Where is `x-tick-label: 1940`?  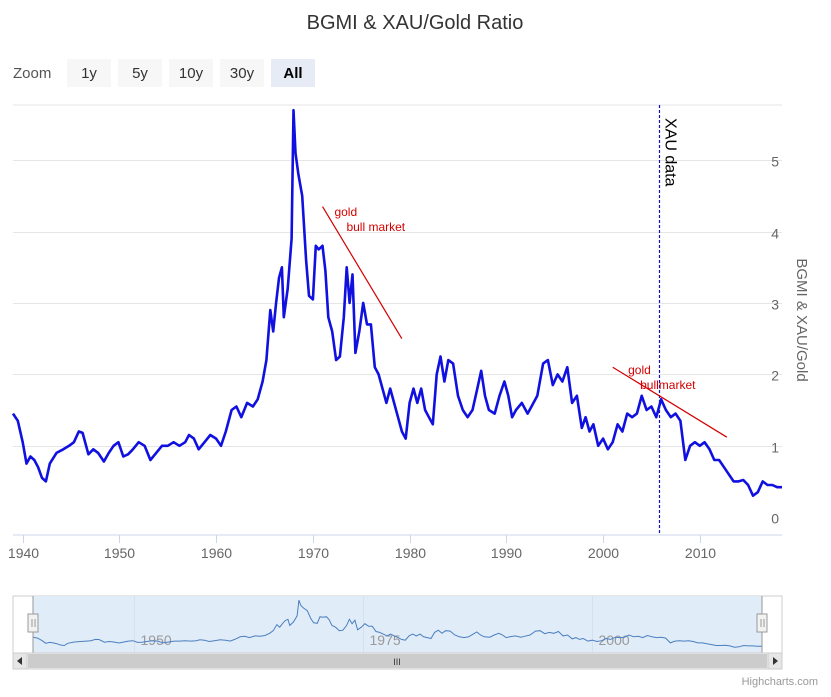 x-tick-label: 1940 is located at coordinates (23, 553).